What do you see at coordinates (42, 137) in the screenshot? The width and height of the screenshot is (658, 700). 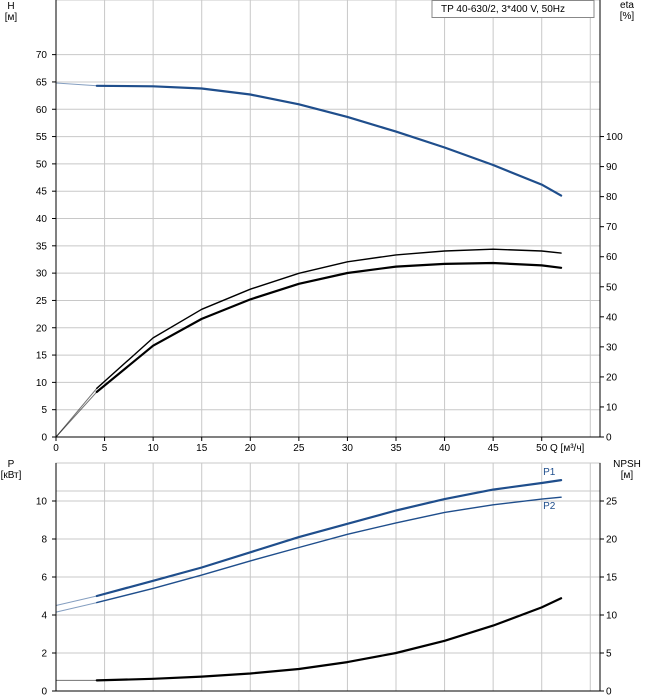 I see `h-left-tick-label: 55` at bounding box center [42, 137].